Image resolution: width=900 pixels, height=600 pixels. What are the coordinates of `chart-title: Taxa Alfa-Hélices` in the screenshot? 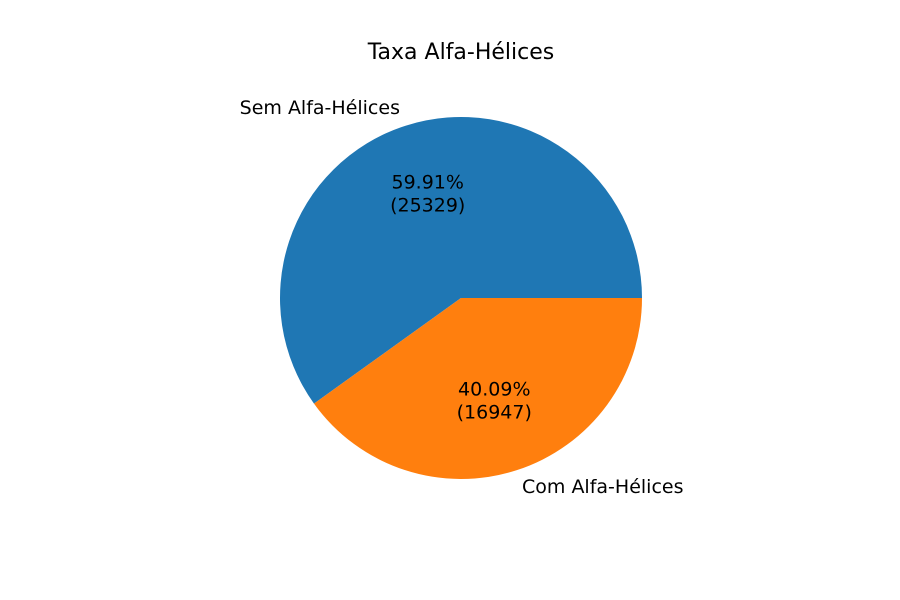 It's located at (461, 52).